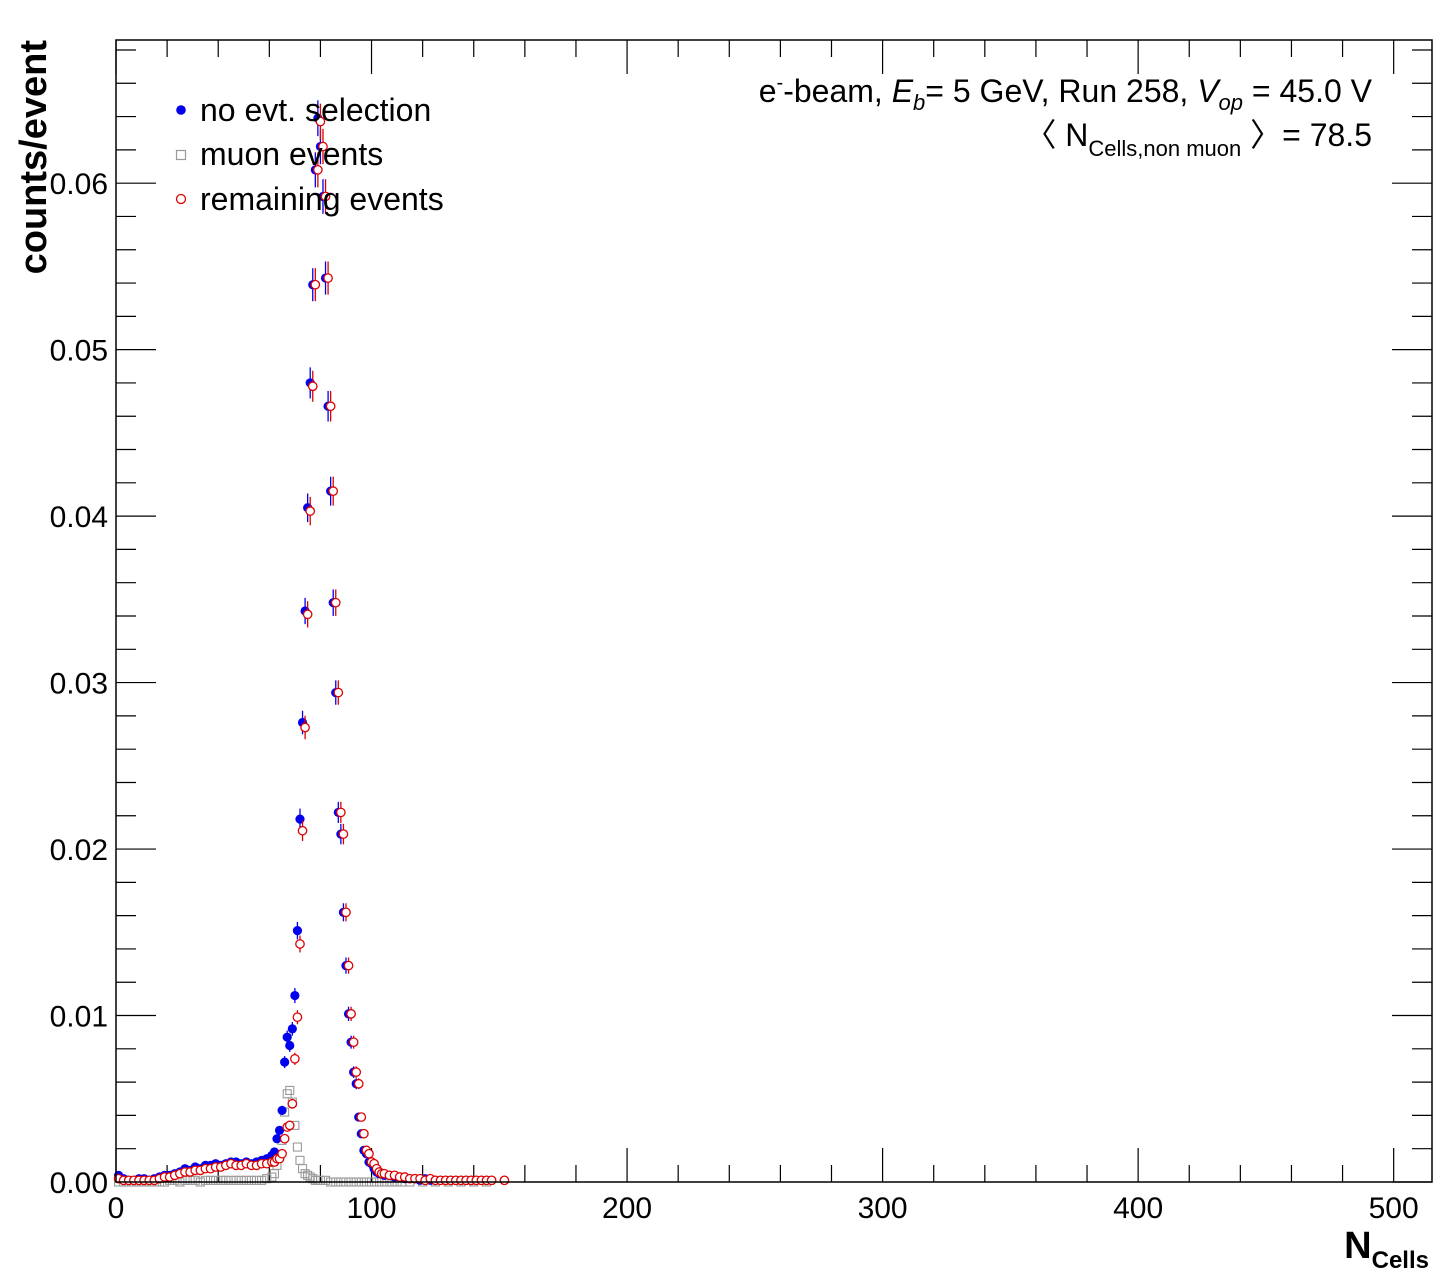 The image size is (1446, 1272). I want to click on anno-subscript: Cells,non muon, so click(1164, 148).